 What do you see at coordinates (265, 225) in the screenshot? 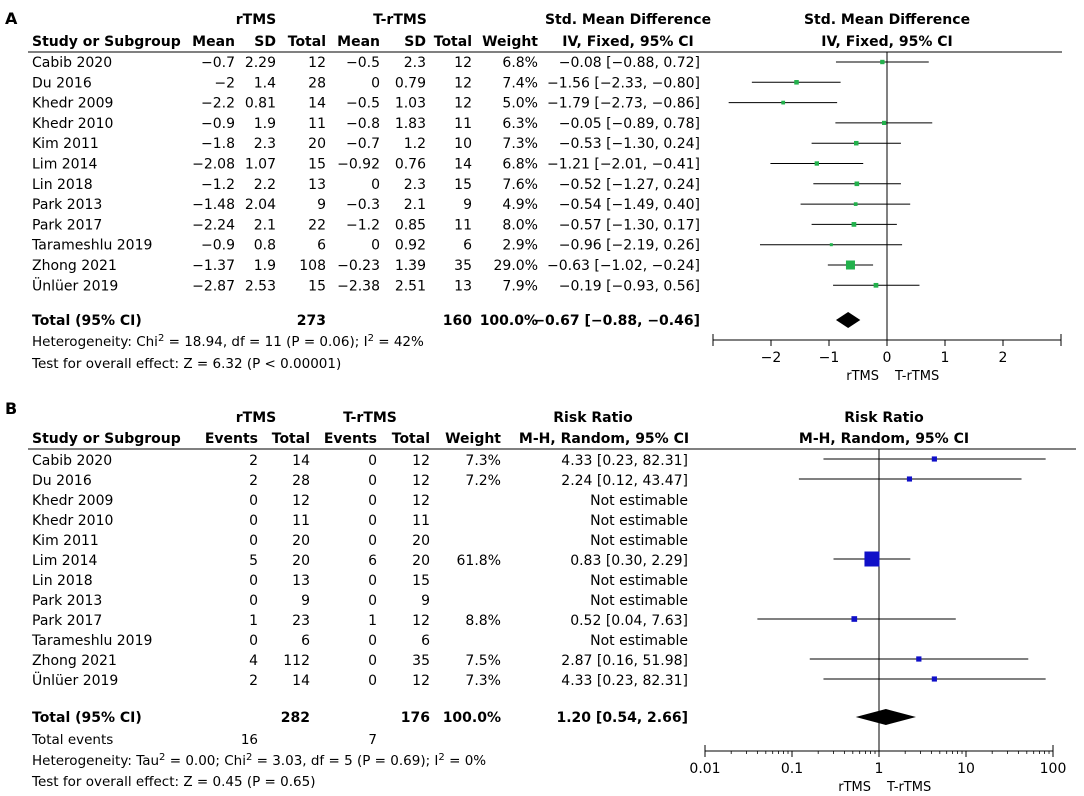
I see `panel-a-row-sd1: 2.1` at bounding box center [265, 225].